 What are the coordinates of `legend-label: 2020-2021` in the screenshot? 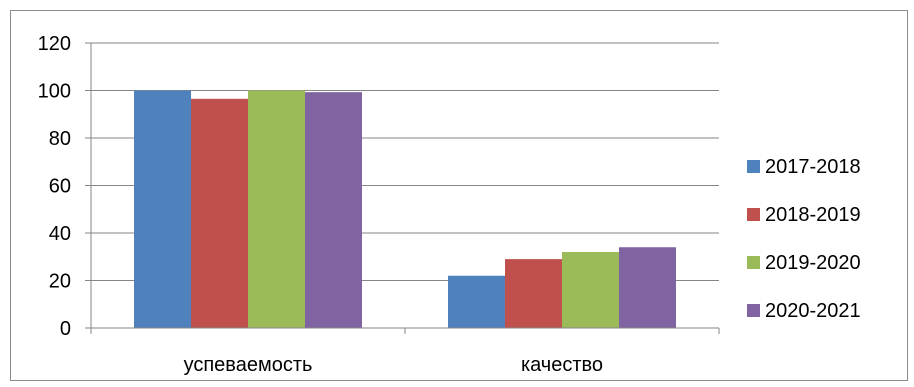 It's located at (813, 311).